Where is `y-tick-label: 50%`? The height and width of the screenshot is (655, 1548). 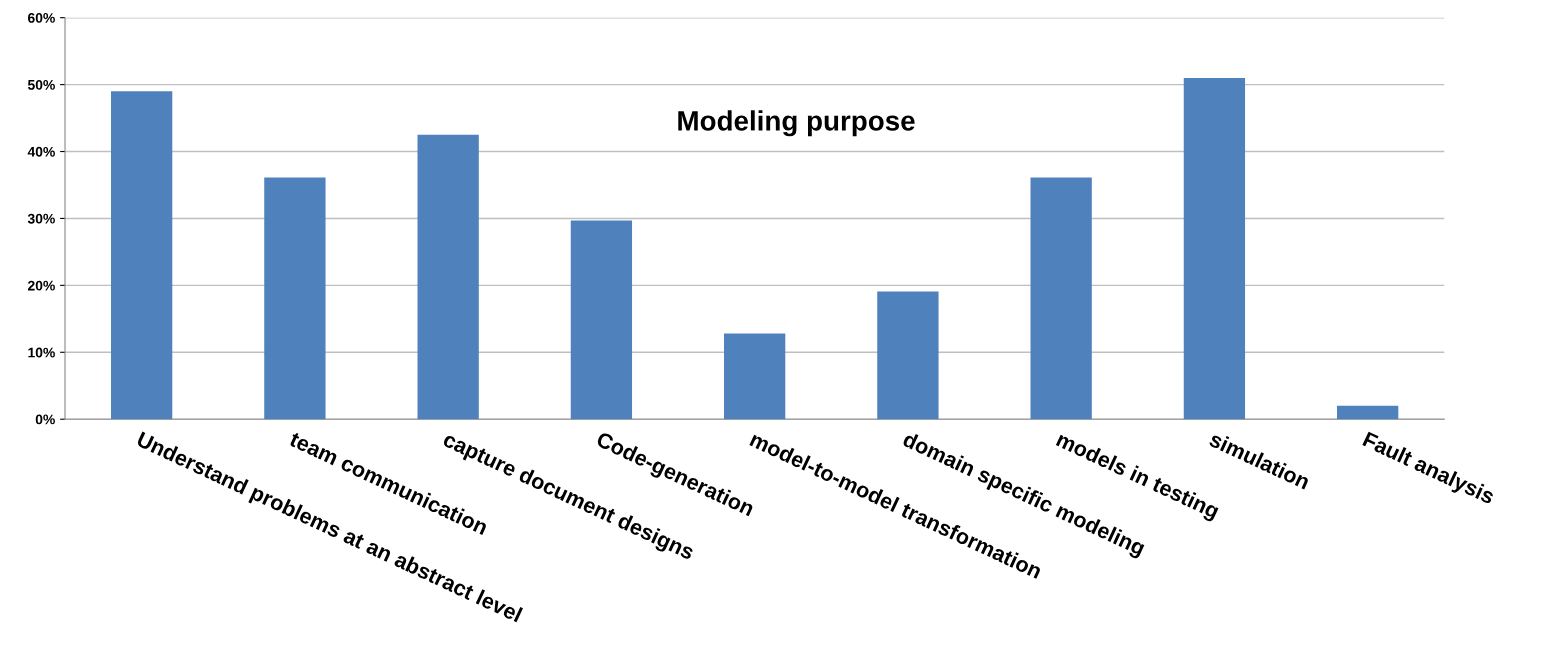 y-tick-label: 50% is located at coordinates (41, 84).